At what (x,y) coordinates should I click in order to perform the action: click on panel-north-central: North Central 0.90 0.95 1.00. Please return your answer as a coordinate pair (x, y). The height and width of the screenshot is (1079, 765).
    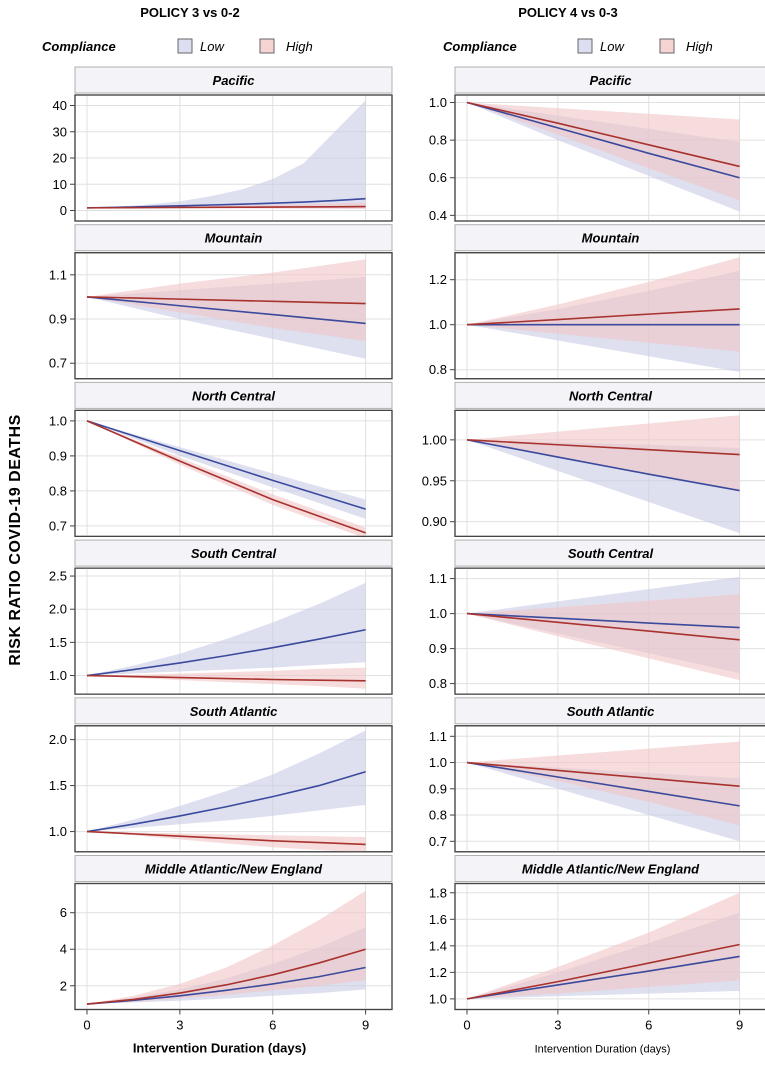
    Looking at the image, I should click on (593, 459).